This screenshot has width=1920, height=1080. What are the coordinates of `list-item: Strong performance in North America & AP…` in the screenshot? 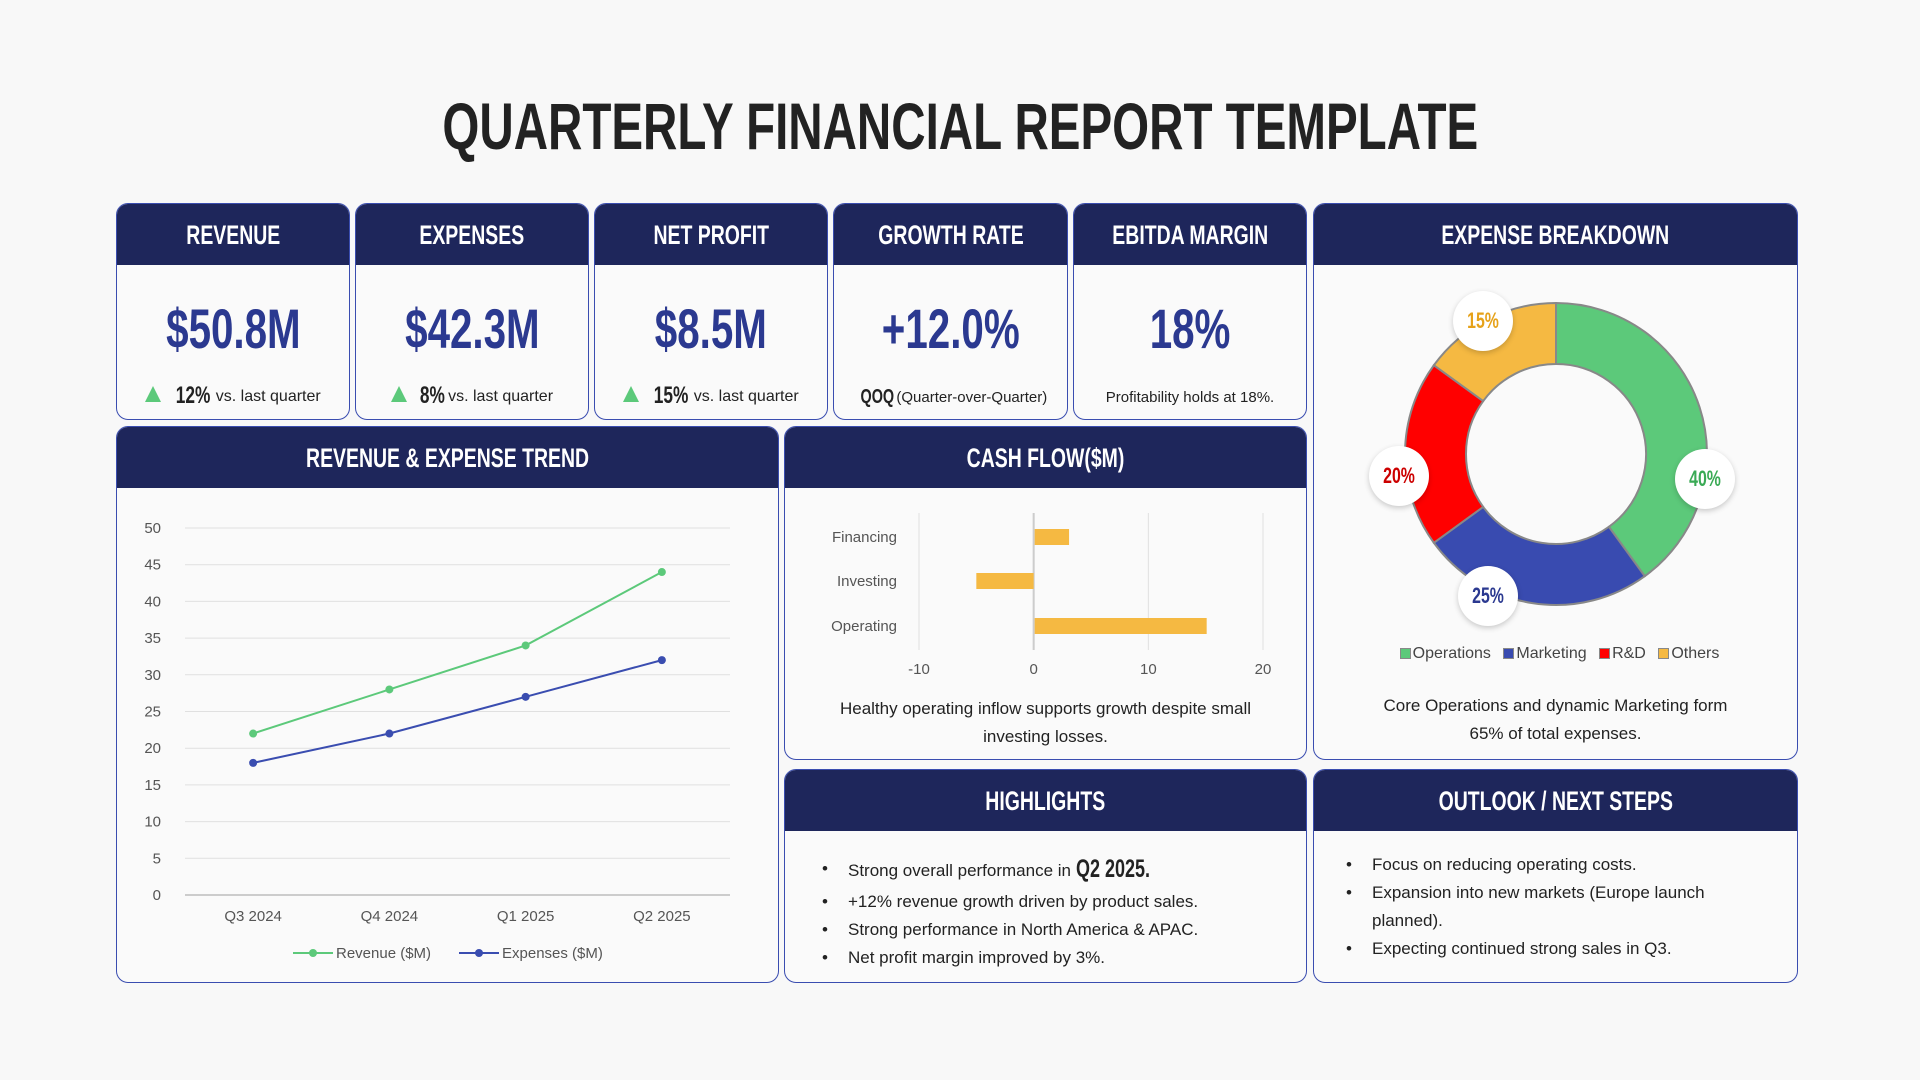 It's located at (1010, 930).